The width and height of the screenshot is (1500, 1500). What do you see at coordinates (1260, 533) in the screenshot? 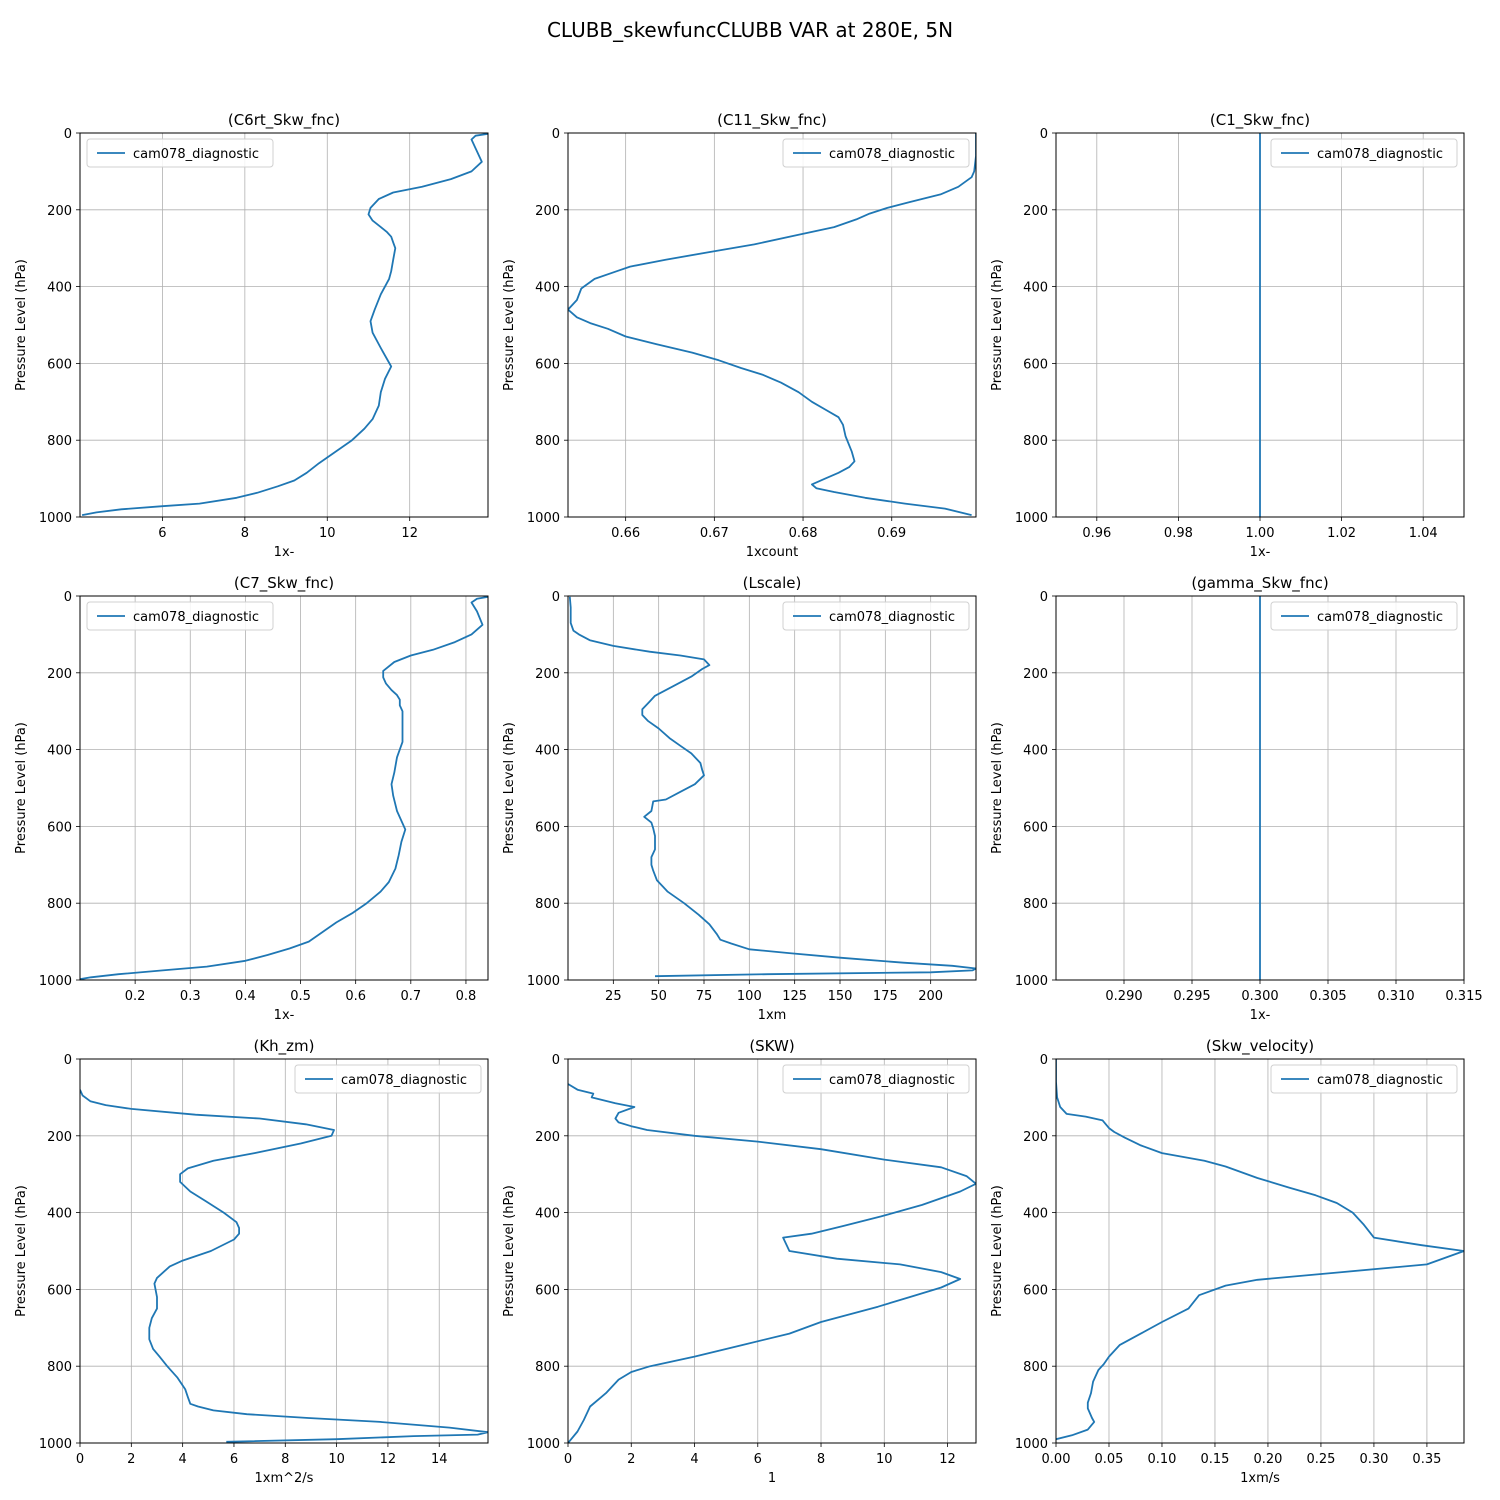
I see `x-tick-label: 1.00` at bounding box center [1260, 533].